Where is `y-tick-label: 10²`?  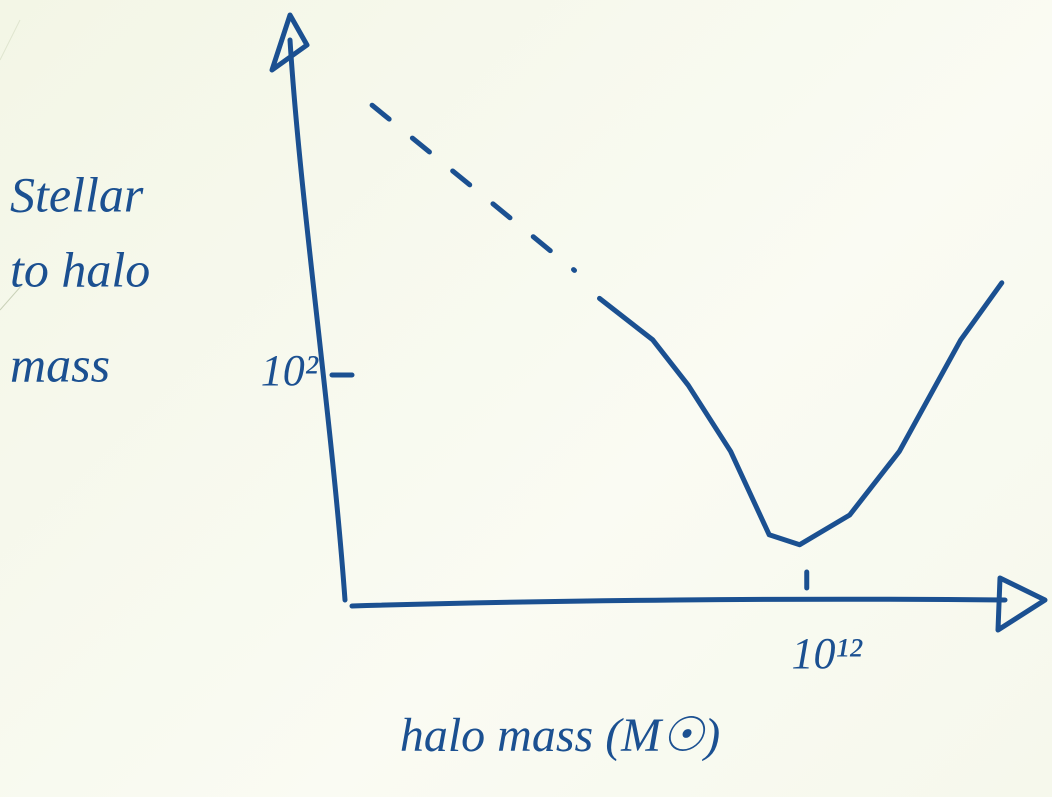 y-tick-label: 10² is located at coordinates (290, 370).